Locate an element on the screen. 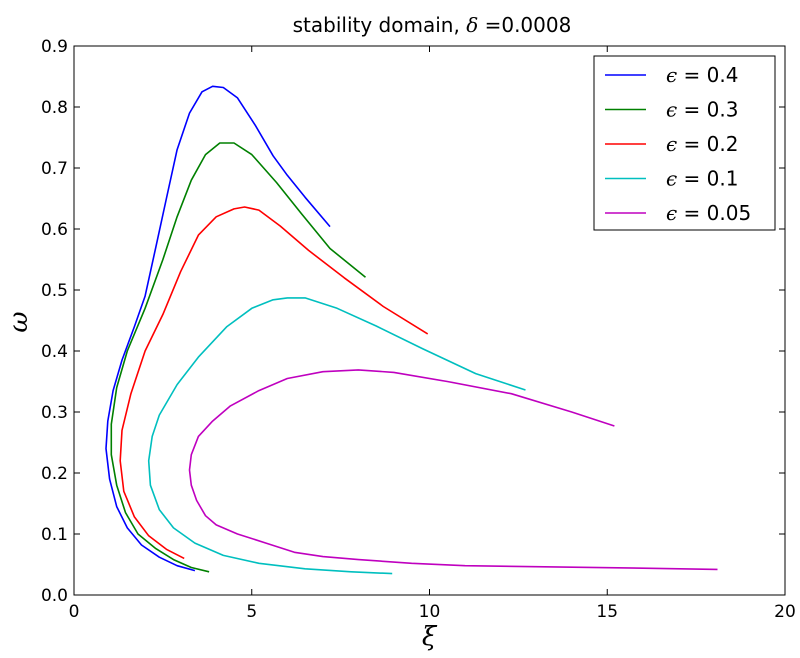  legend-label-0: ϵ = 0.4 is located at coordinates (702, 75).